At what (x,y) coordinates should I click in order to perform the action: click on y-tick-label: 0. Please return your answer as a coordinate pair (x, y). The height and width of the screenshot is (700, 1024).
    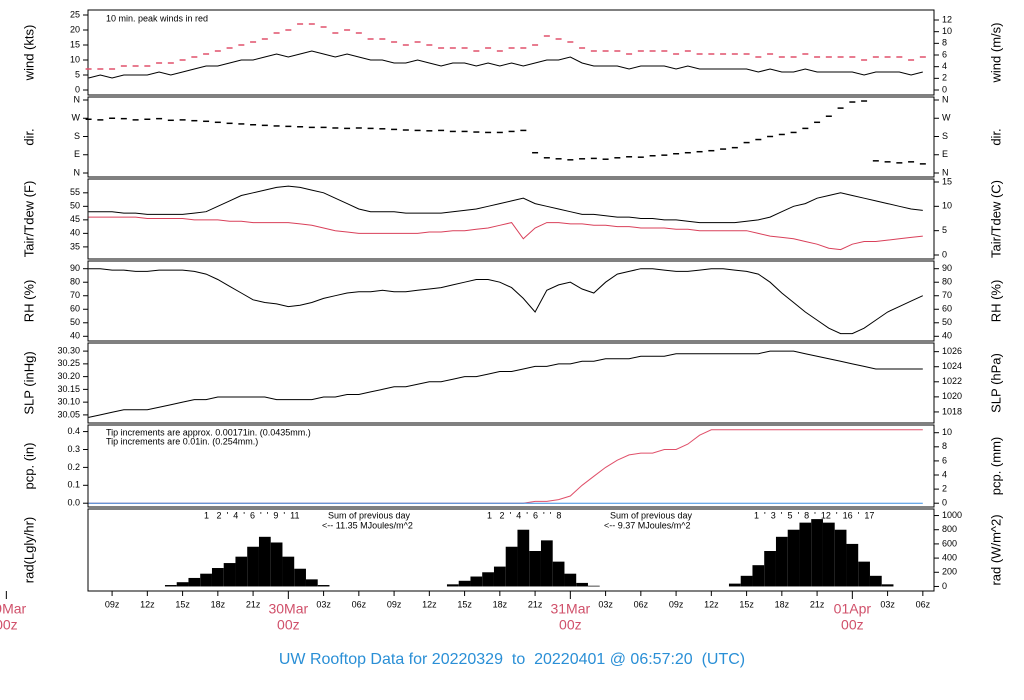
    Looking at the image, I should click on (77, 89).